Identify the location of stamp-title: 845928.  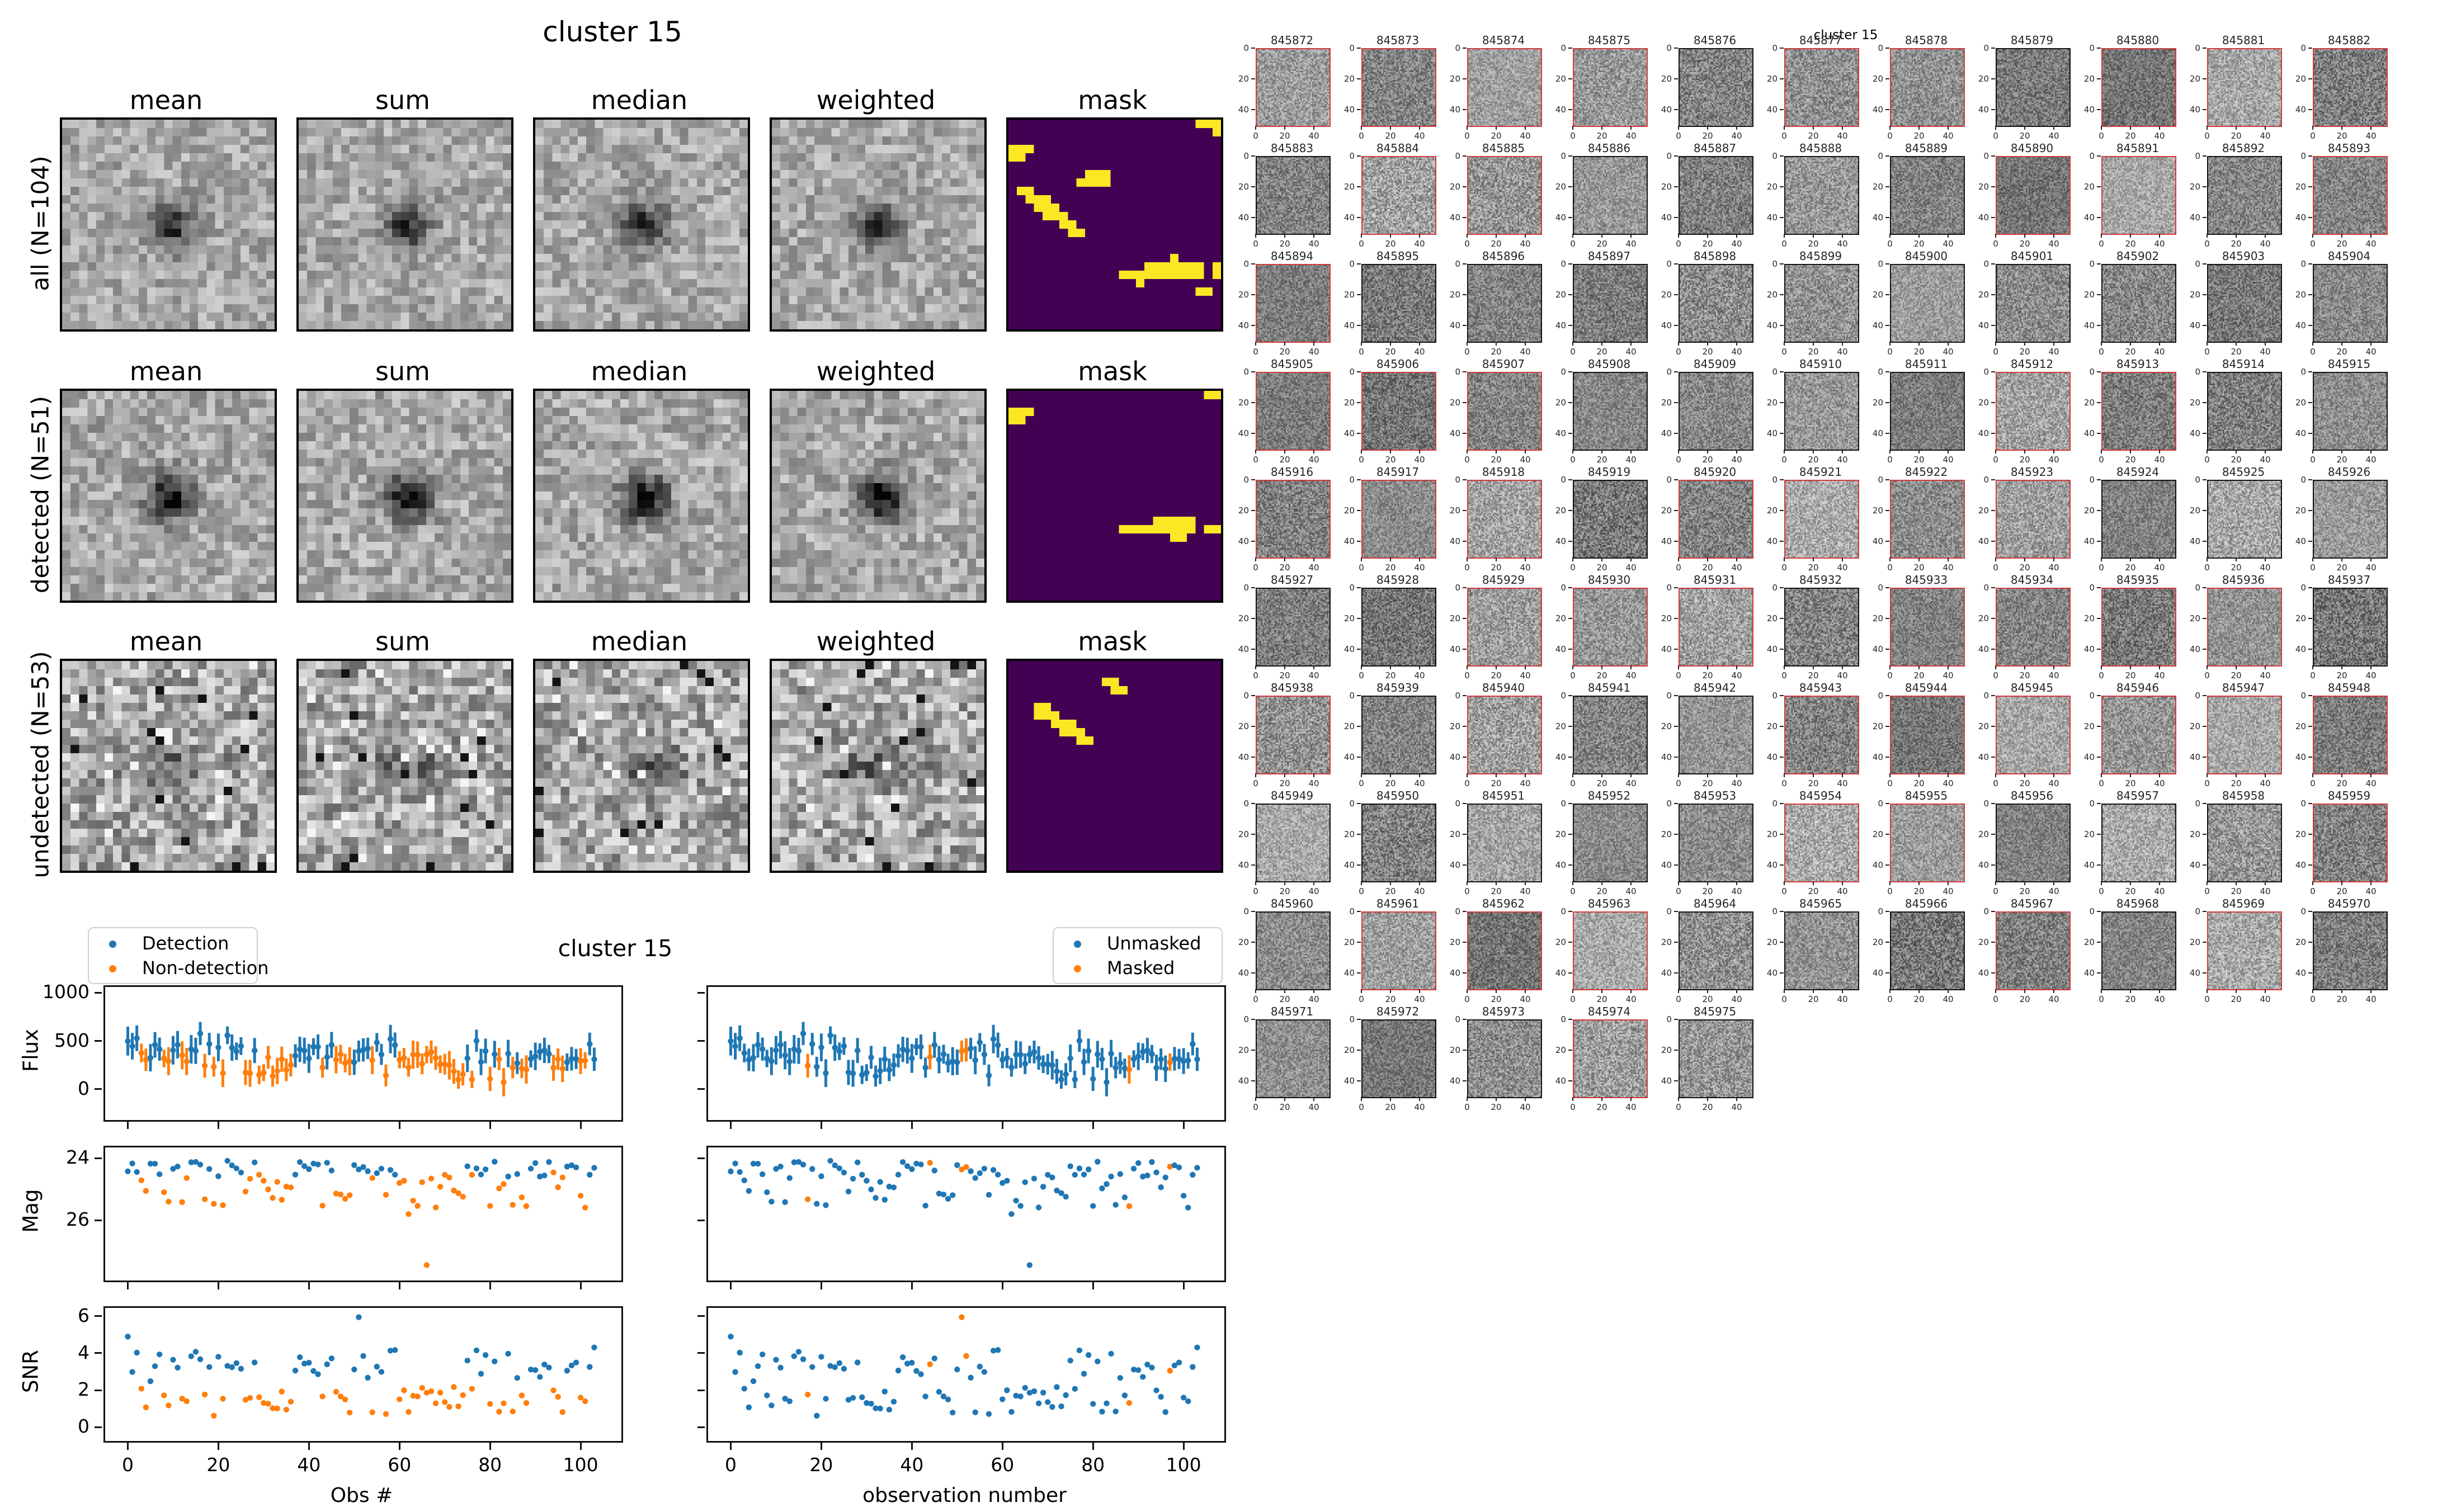
(1398, 580).